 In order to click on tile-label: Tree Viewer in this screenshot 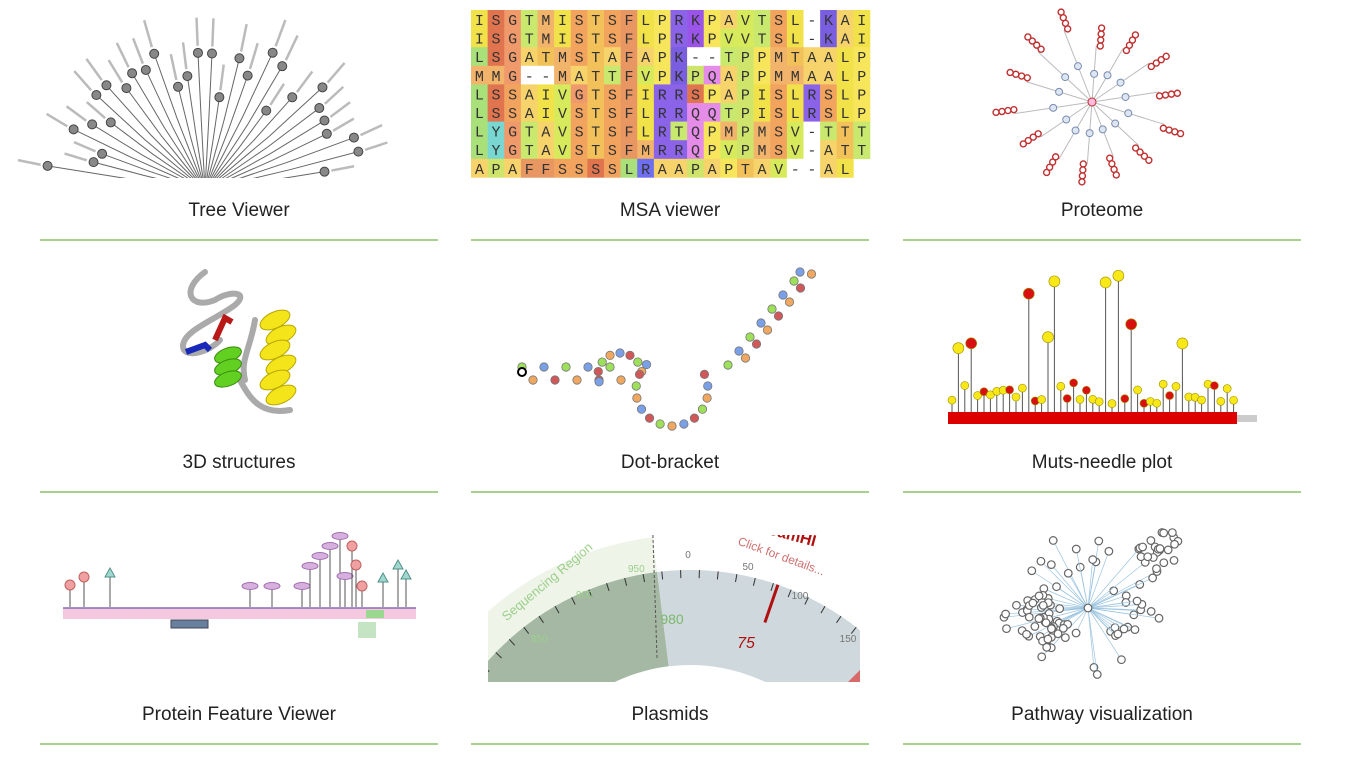, I will do `click(239, 210)`.